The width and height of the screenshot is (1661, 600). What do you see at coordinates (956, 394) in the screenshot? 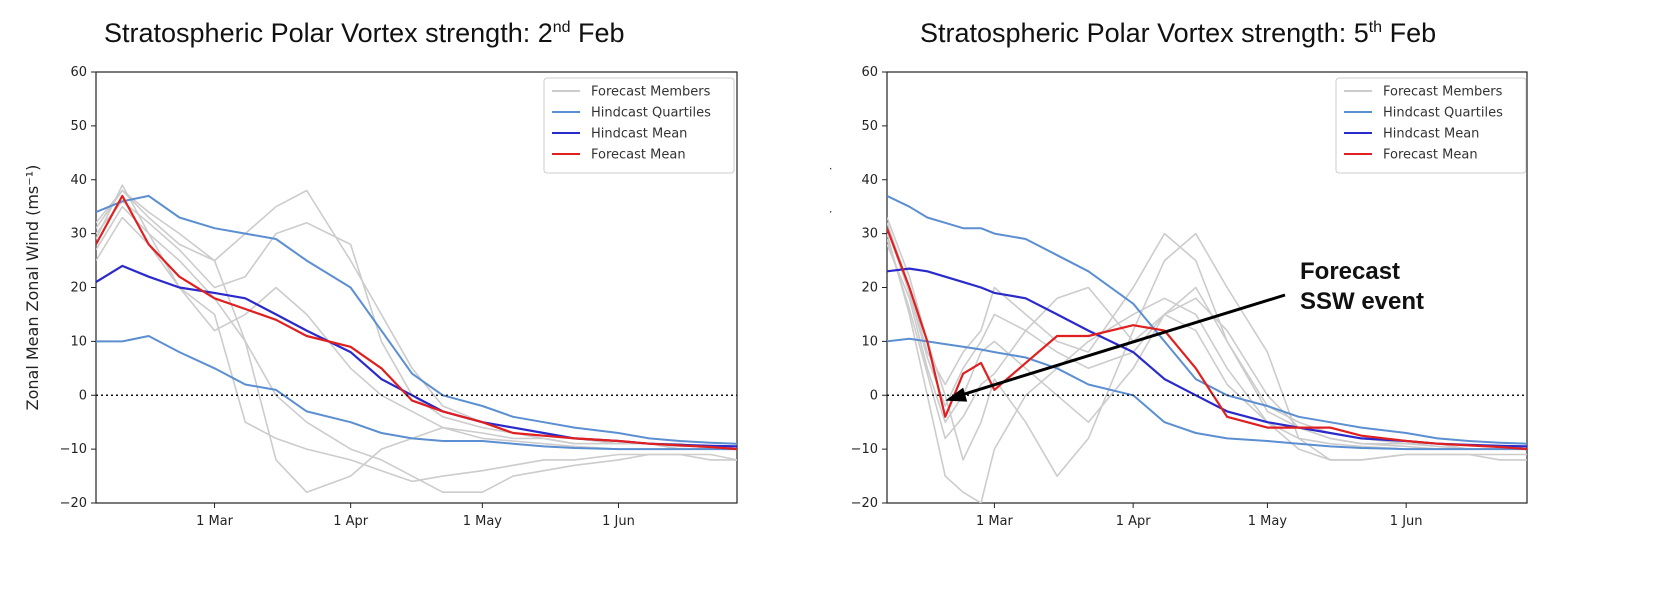
I see `annotation-arrowhead` at bounding box center [956, 394].